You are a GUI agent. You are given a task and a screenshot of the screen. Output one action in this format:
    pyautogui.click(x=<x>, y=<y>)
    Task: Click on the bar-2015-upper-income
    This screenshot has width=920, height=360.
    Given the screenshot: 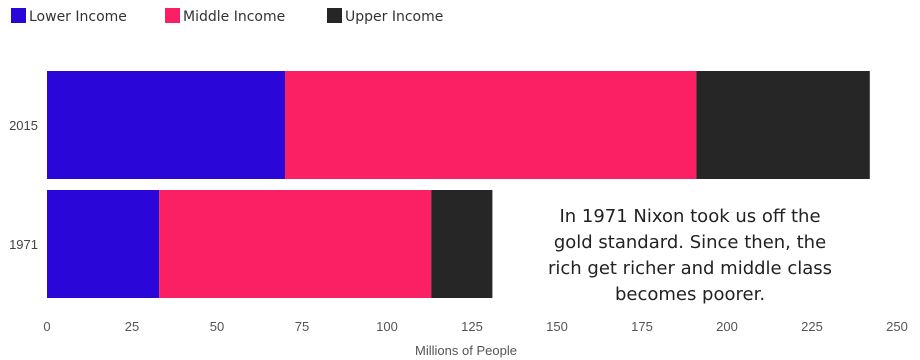 What is the action you would take?
    pyautogui.click(x=783, y=125)
    